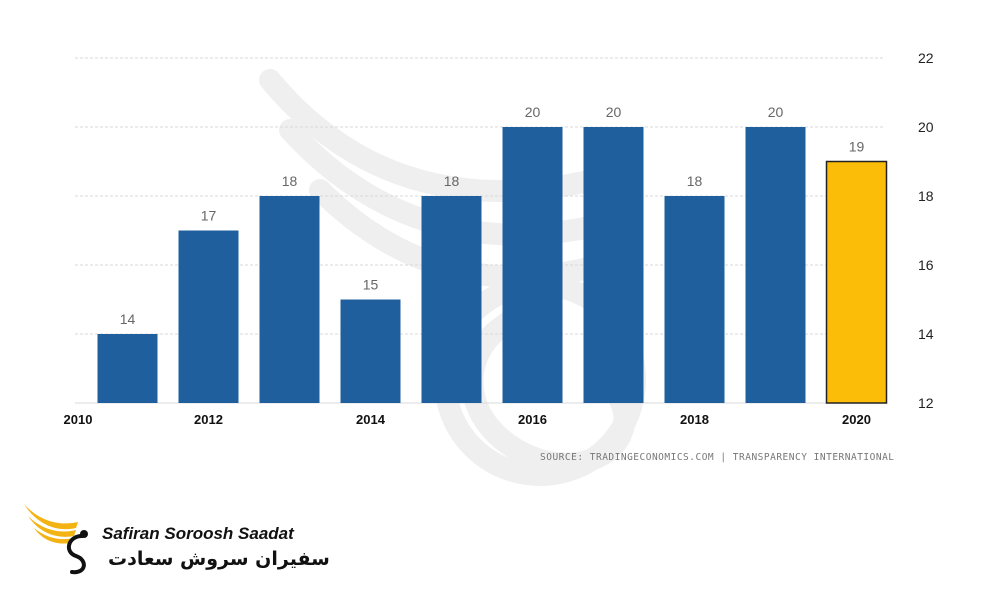 The height and width of the screenshot is (600, 1000). Describe the element at coordinates (78, 419) in the screenshot. I see `x-tick-label: 2010` at that location.